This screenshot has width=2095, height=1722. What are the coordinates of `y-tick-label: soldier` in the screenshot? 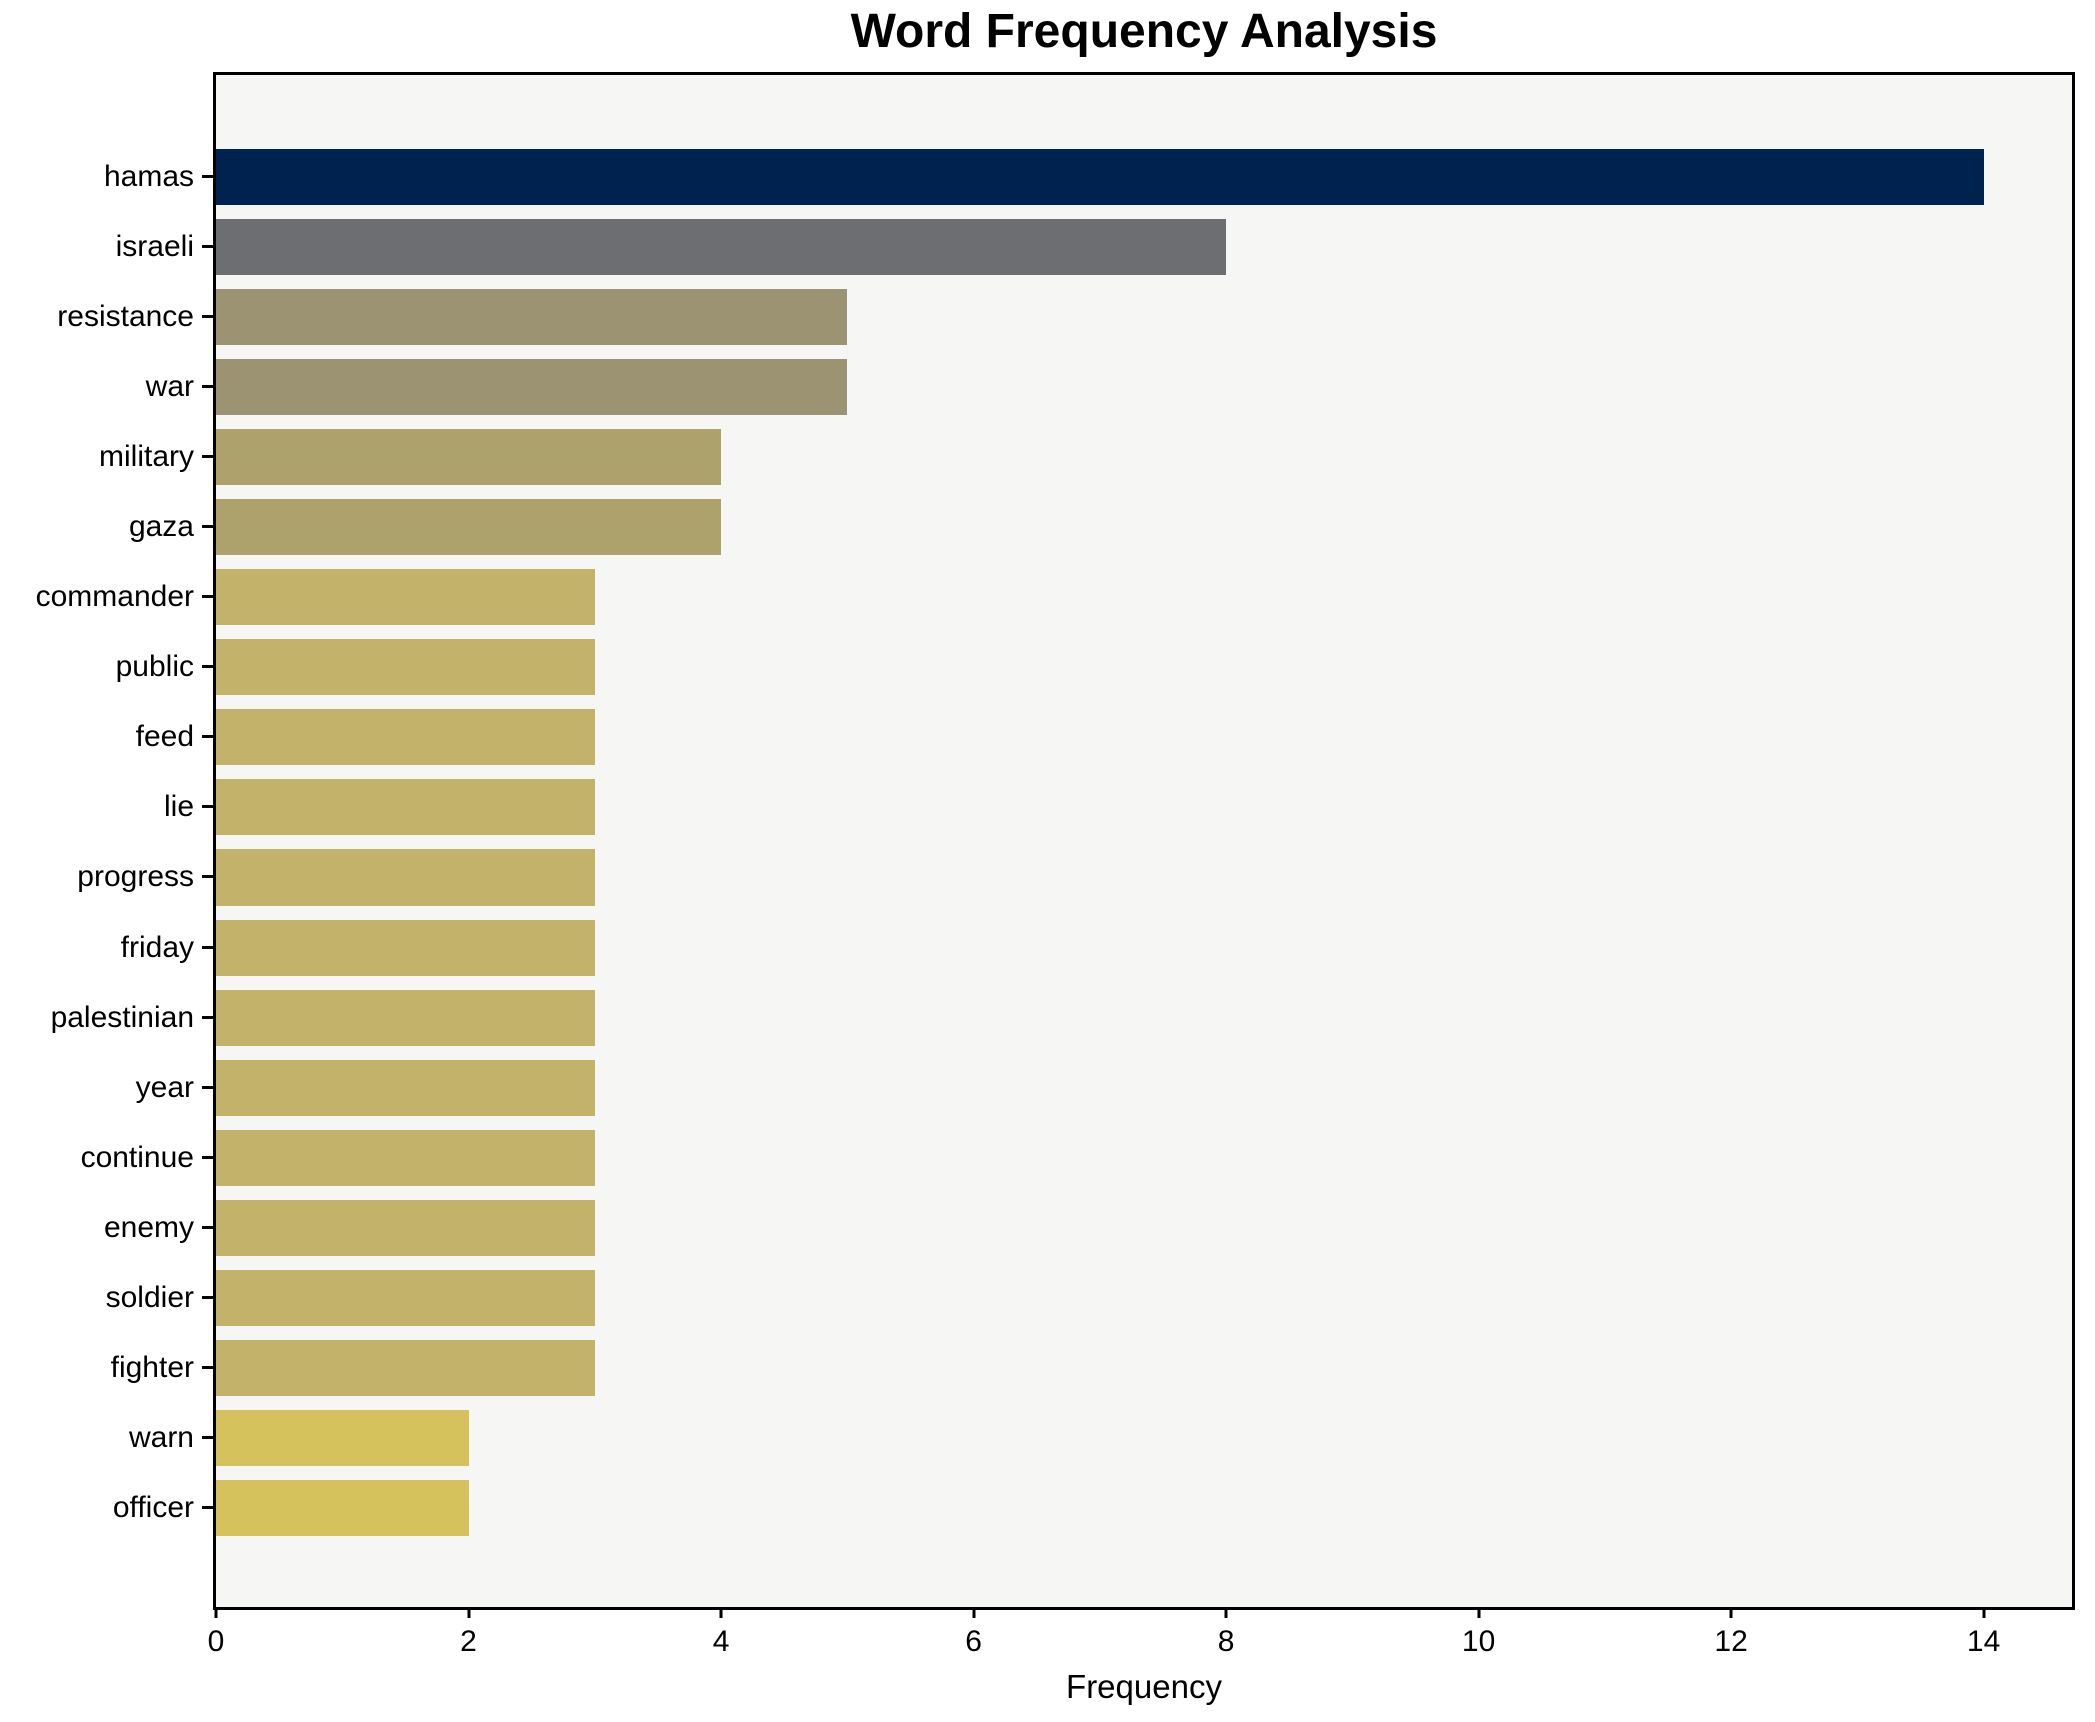 It's located at (149, 1297).